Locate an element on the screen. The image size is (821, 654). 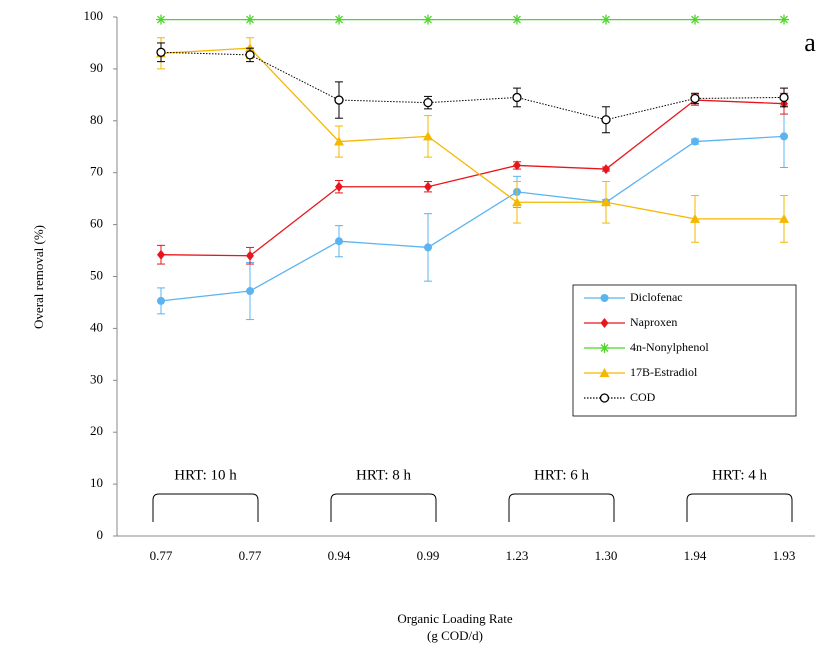
x-tick-label: 1.94 is located at coordinates (695, 555).